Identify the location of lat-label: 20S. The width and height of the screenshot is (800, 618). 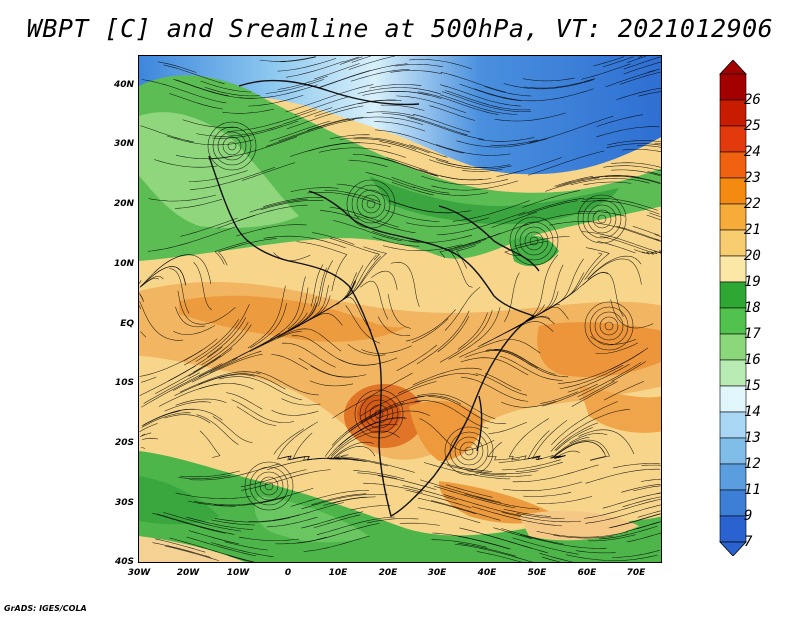
(124, 443).